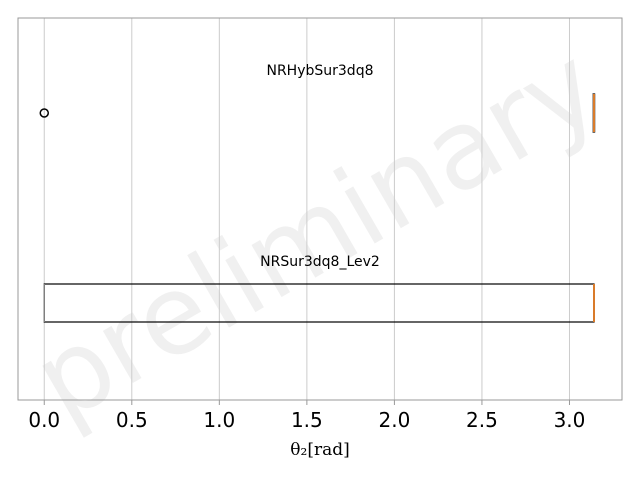 The height and width of the screenshot is (480, 640). What do you see at coordinates (482, 420) in the screenshot?
I see `x-tick-label: 2.5` at bounding box center [482, 420].